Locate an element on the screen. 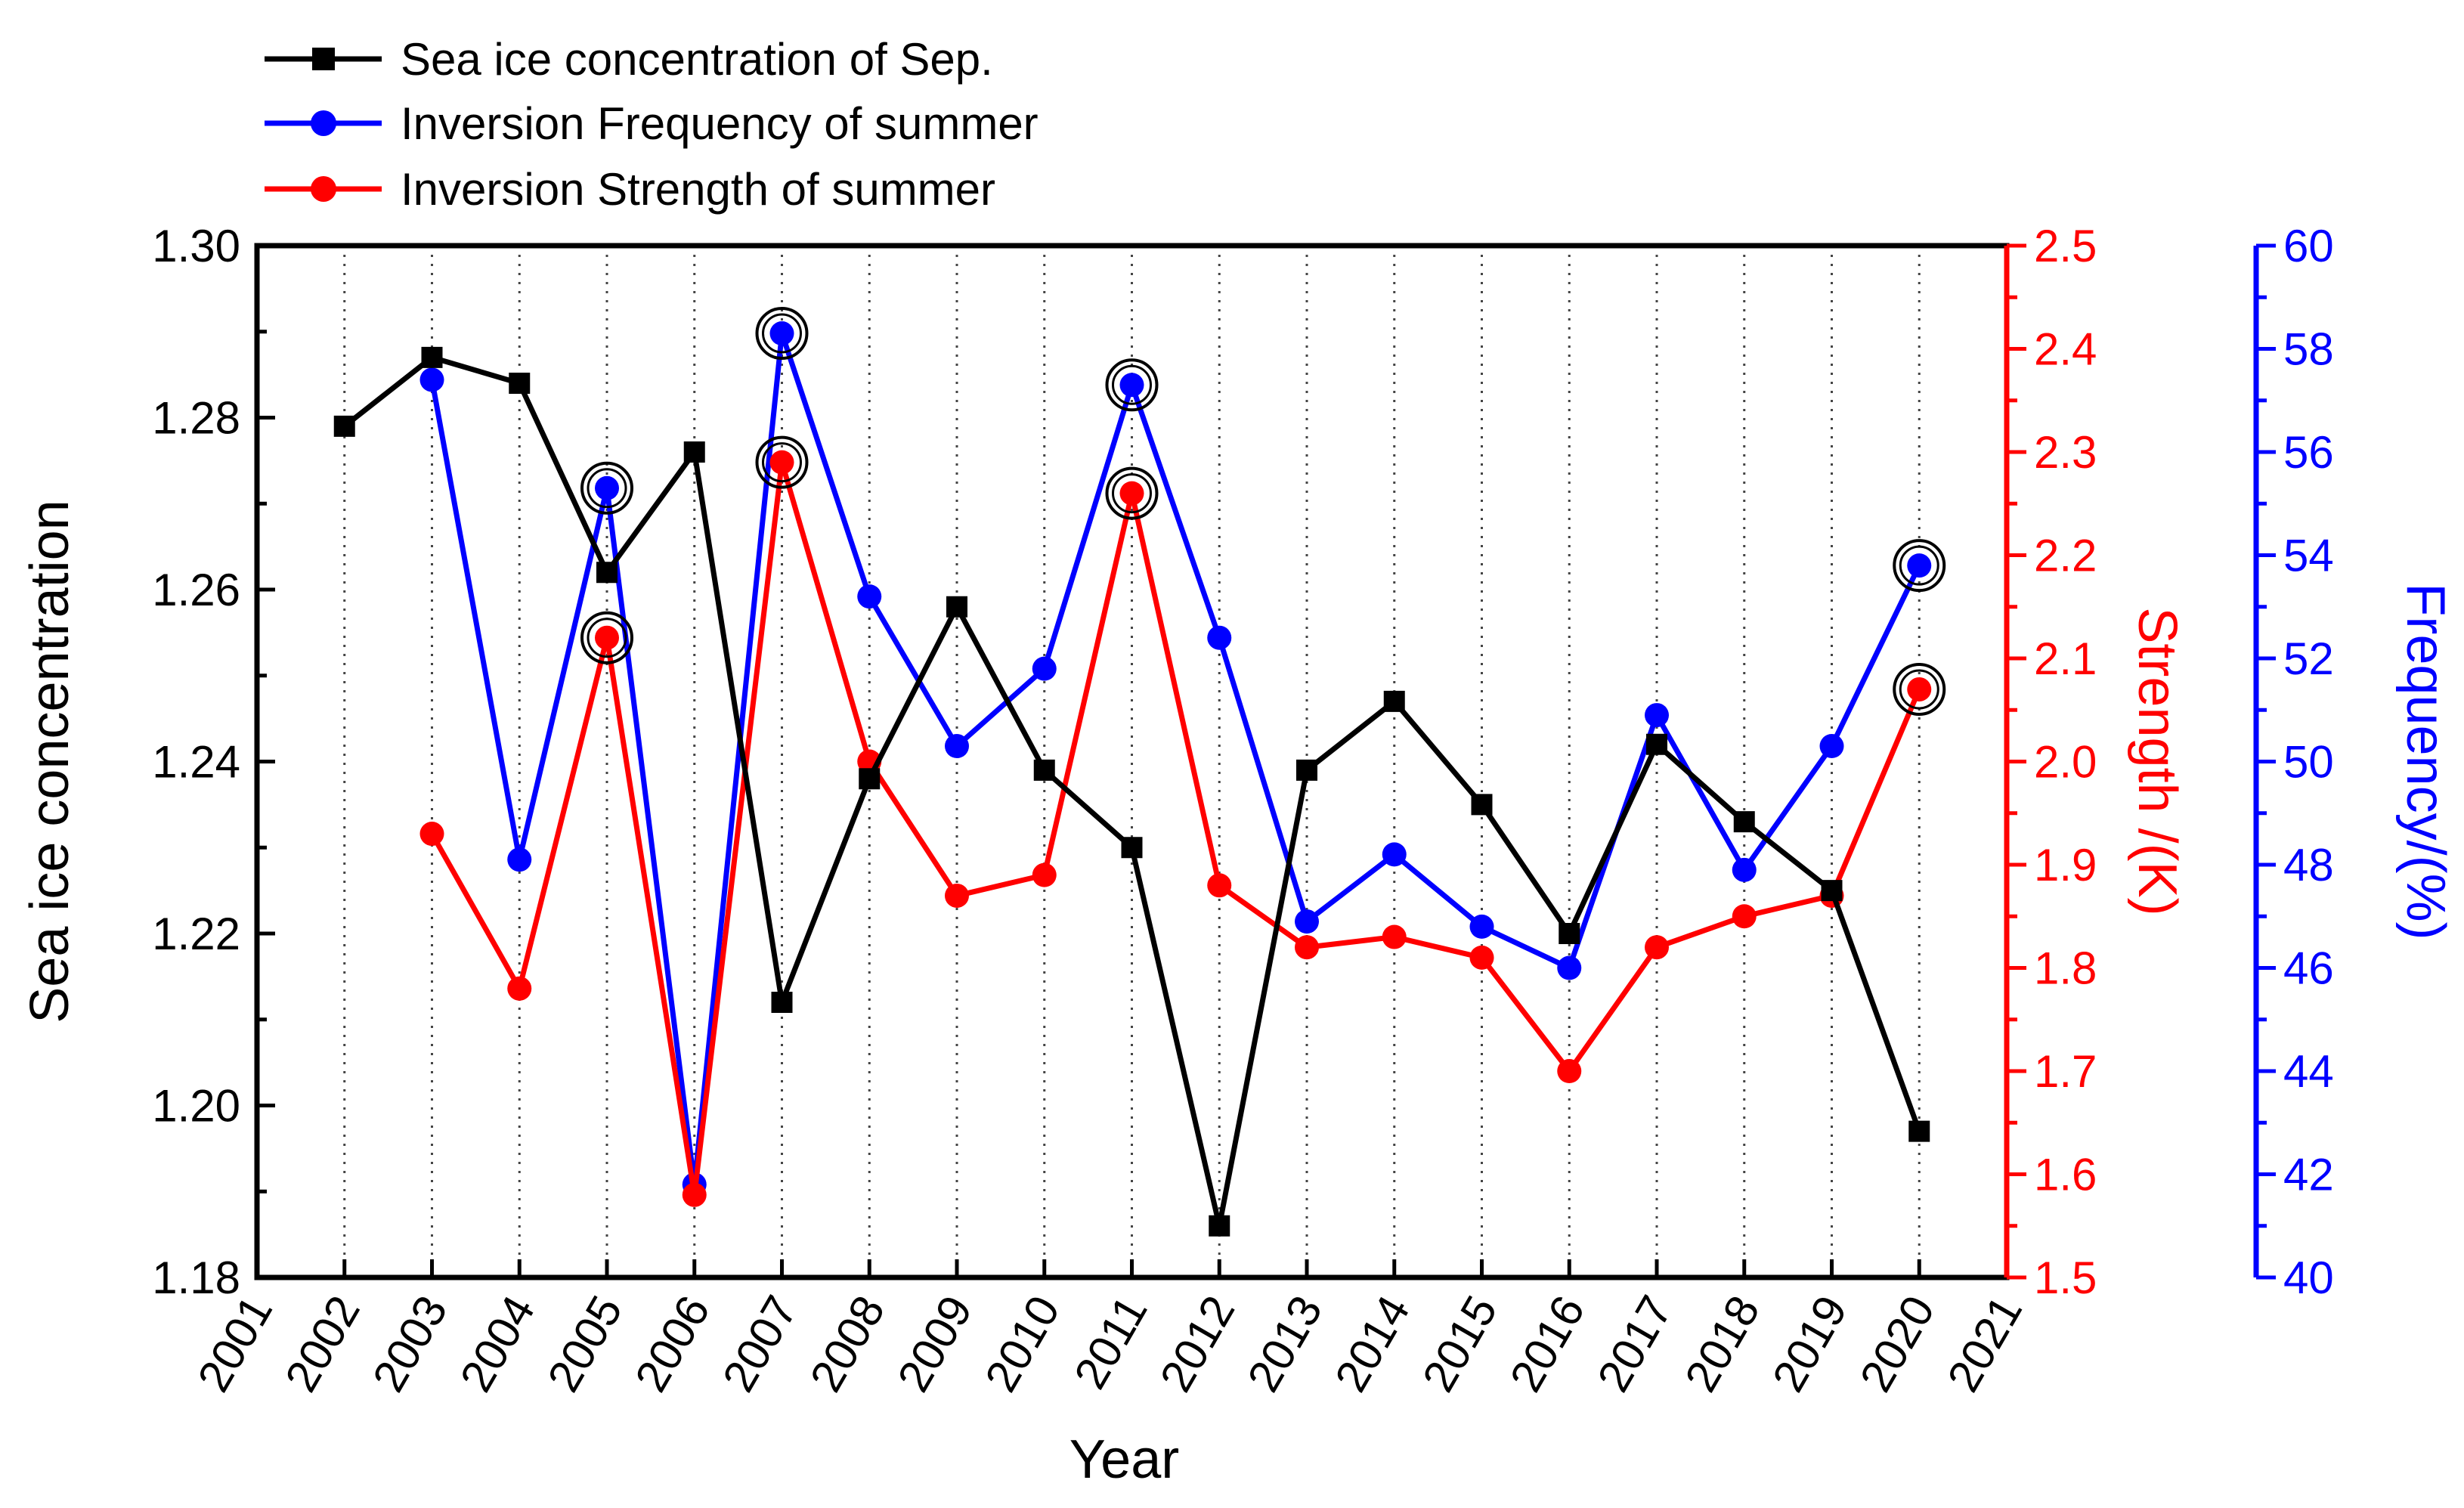 The height and width of the screenshot is (1508, 2464). x-tick-label: 2009 is located at coordinates (934, 1343).